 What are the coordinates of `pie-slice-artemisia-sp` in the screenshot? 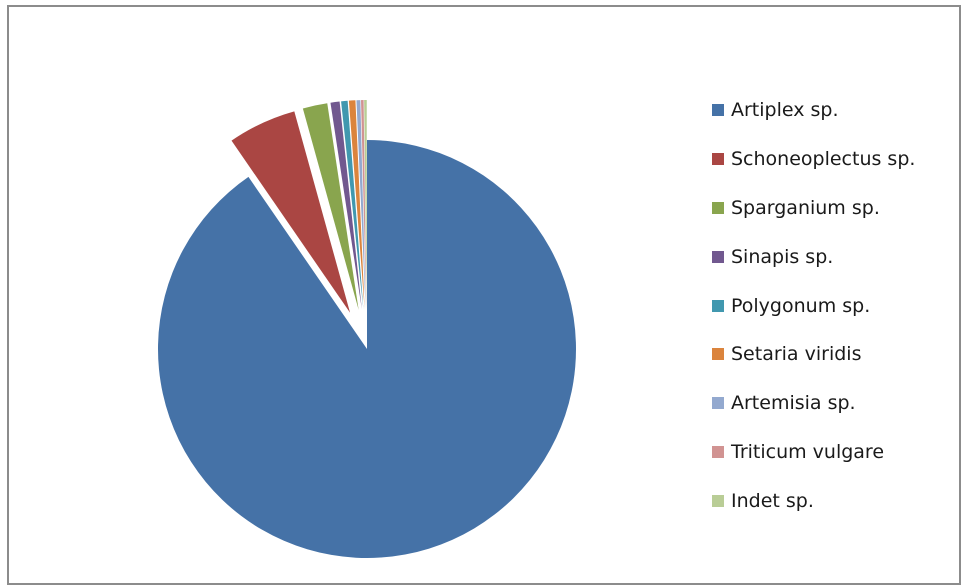 It's located at (361, 205).